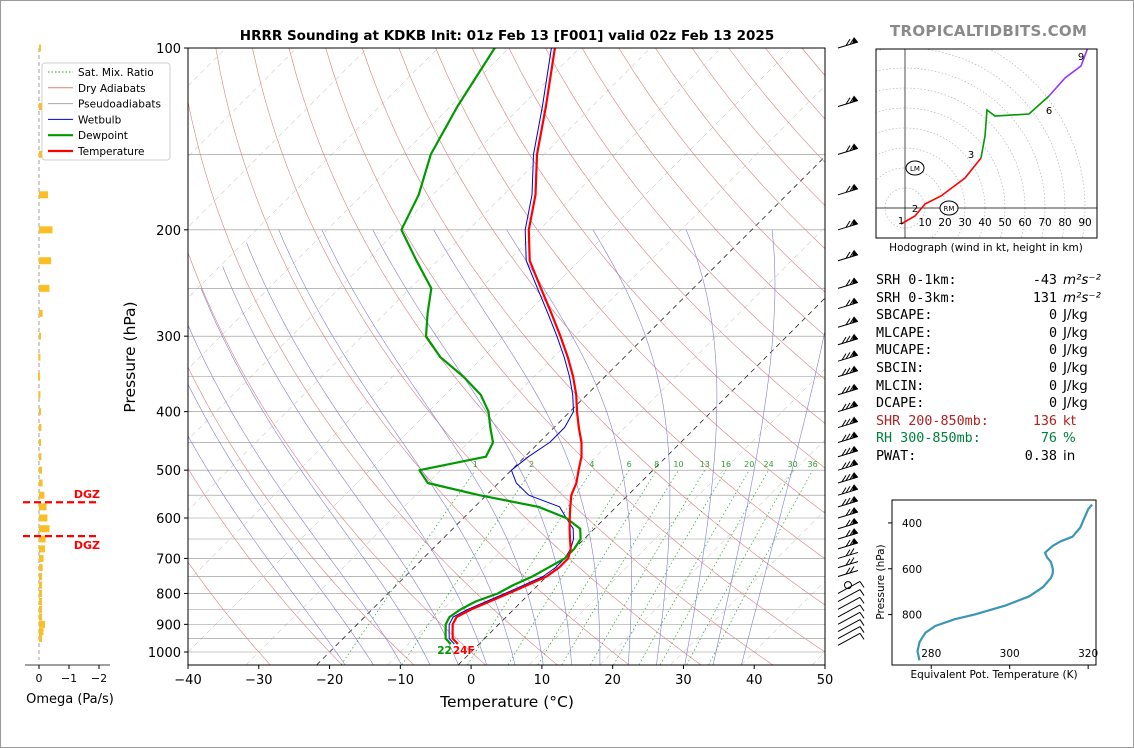 This screenshot has height=748, width=1134. Describe the element at coordinates (949, 209) in the screenshot. I see `storm-motion-label: RM` at that location.